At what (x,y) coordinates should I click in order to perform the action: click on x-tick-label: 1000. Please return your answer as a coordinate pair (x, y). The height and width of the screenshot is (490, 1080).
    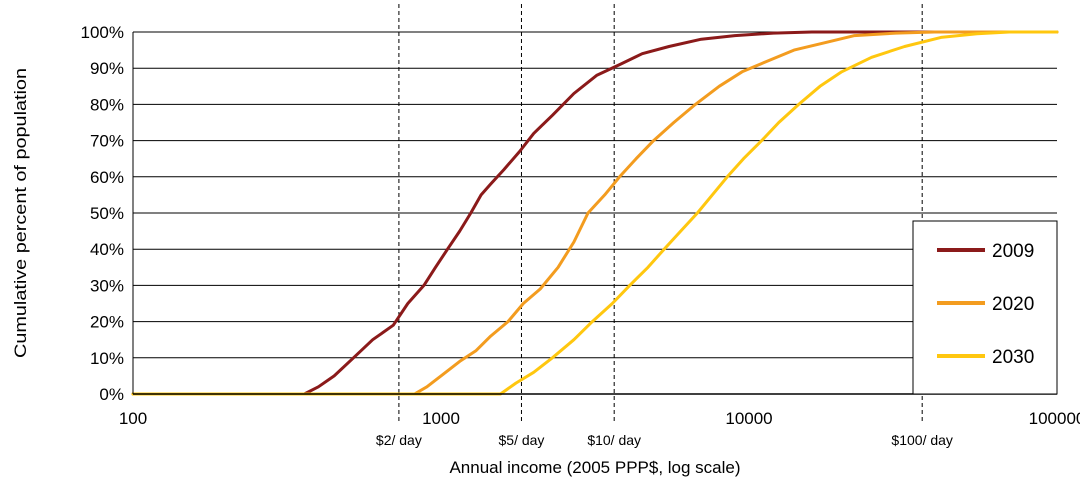
    Looking at the image, I should click on (441, 418).